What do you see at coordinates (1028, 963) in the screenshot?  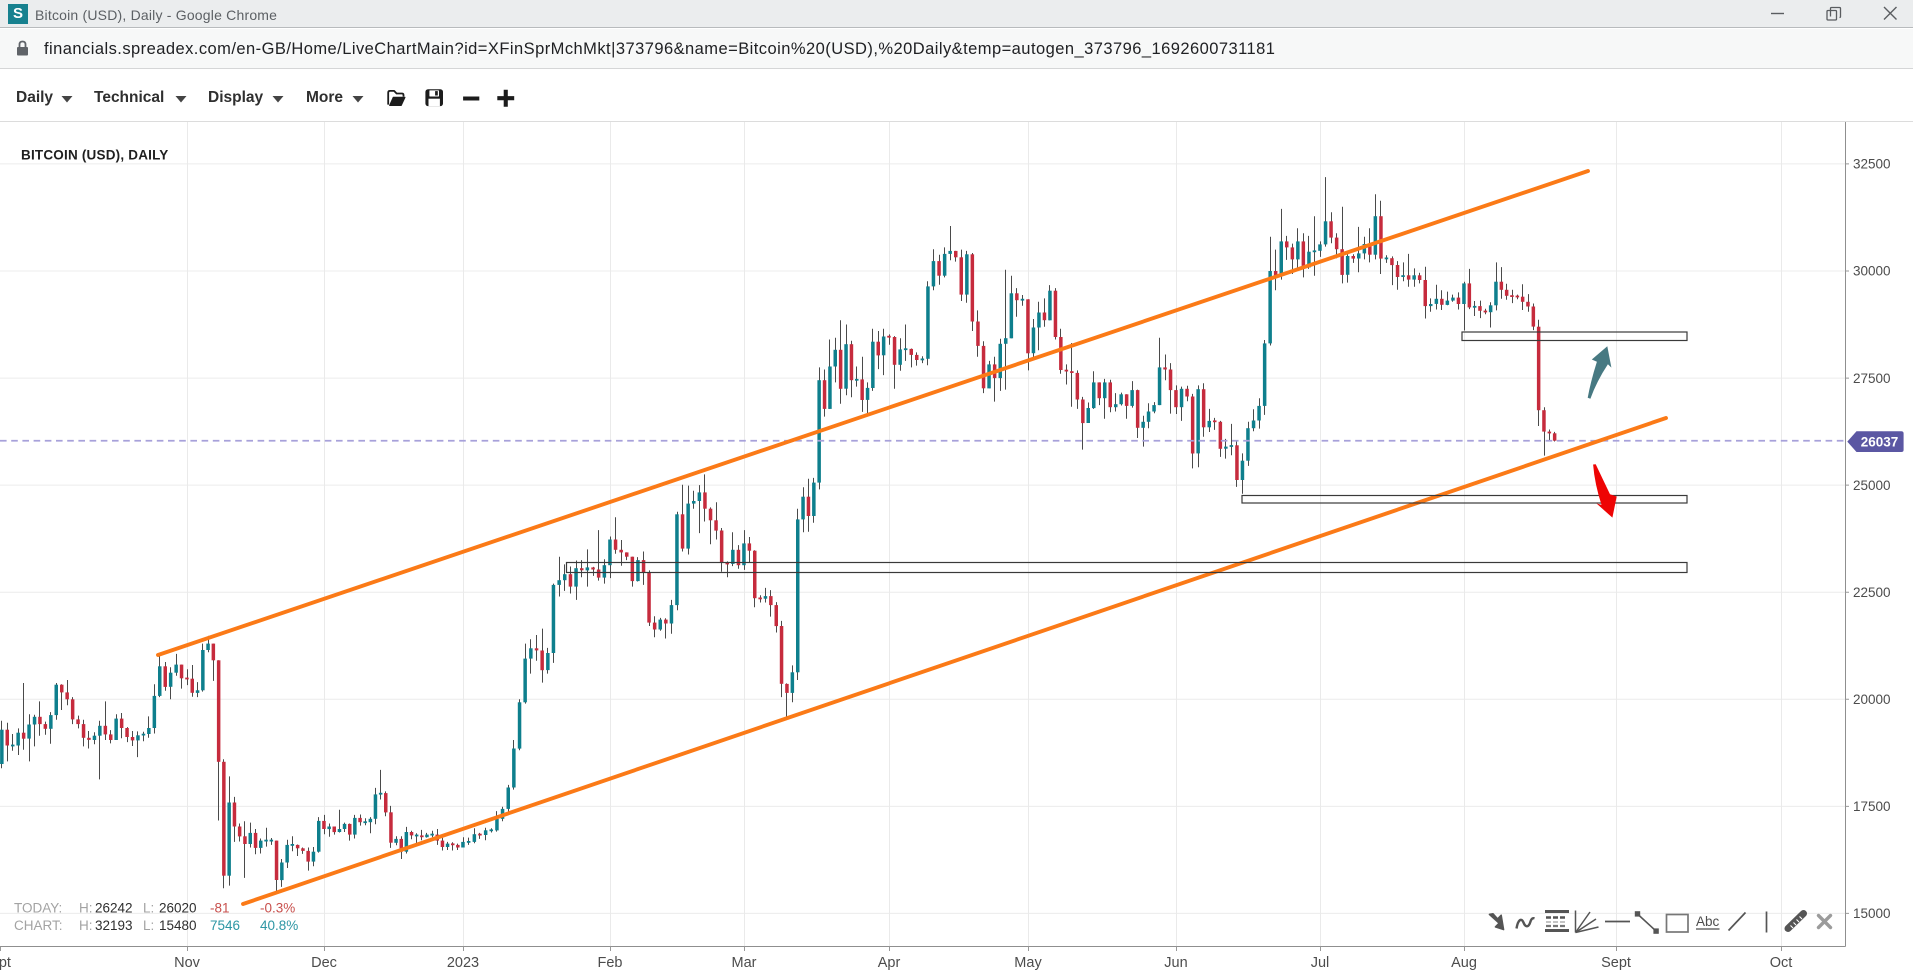 I see `svg-text: May` at bounding box center [1028, 963].